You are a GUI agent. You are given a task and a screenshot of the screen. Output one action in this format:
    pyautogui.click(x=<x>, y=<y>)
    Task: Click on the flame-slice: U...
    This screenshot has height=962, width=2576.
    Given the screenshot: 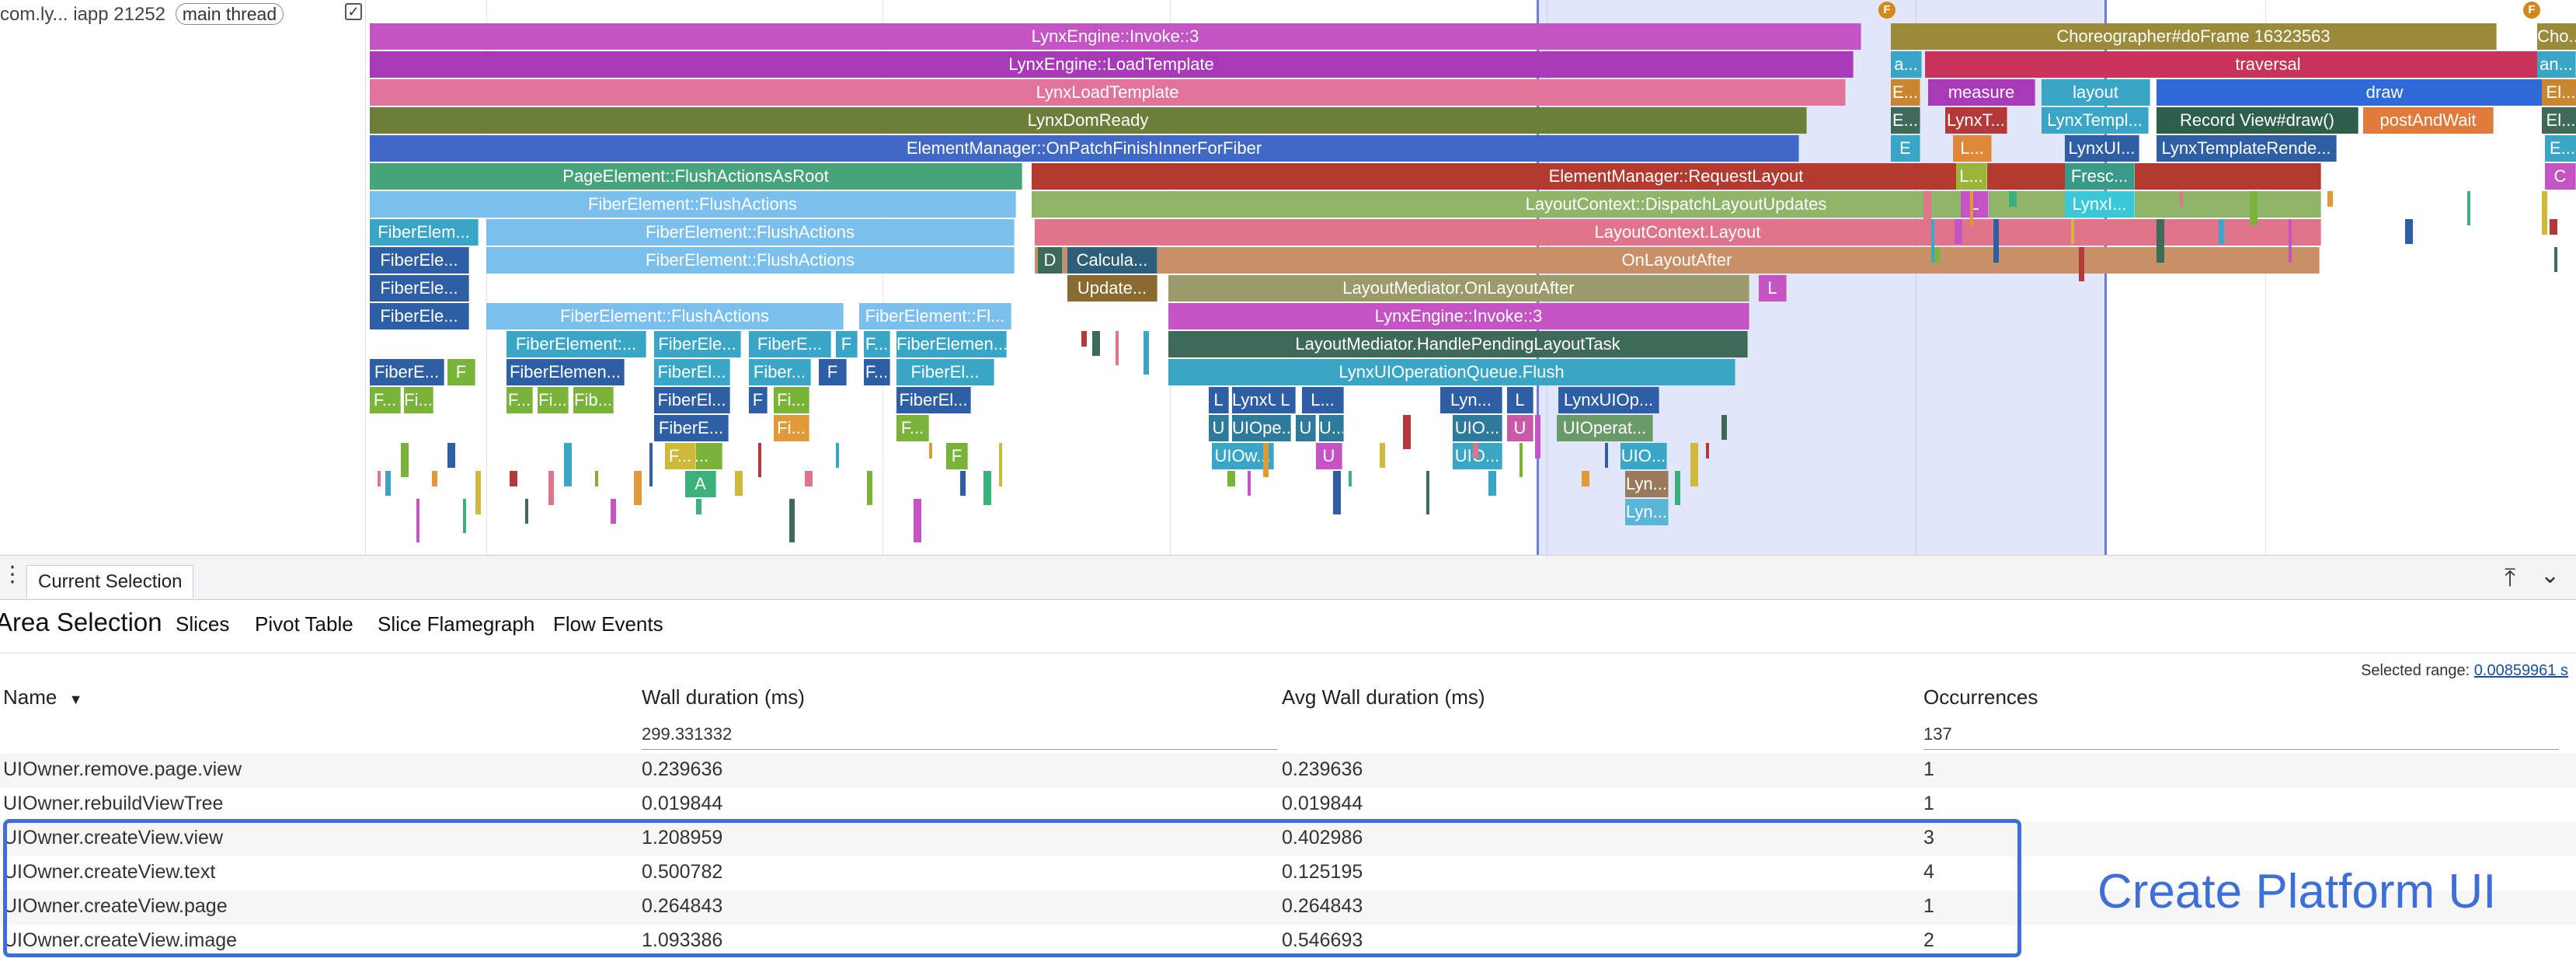 What is the action you would take?
    pyautogui.click(x=1331, y=428)
    